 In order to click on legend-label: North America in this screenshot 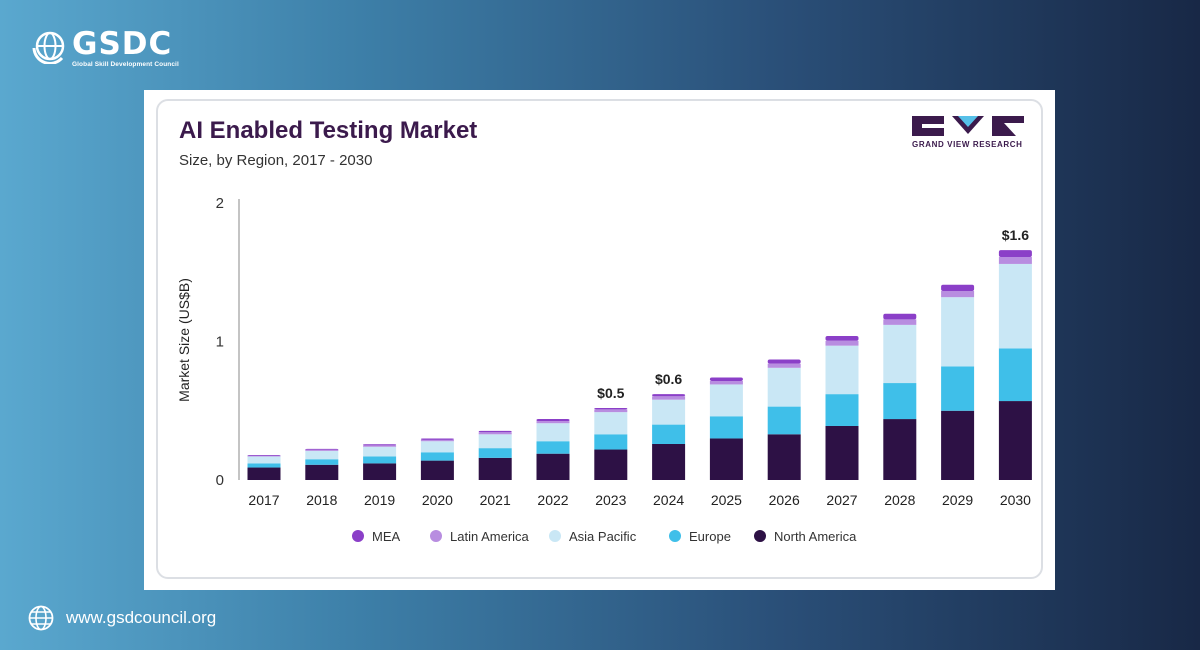, I will do `click(815, 536)`.